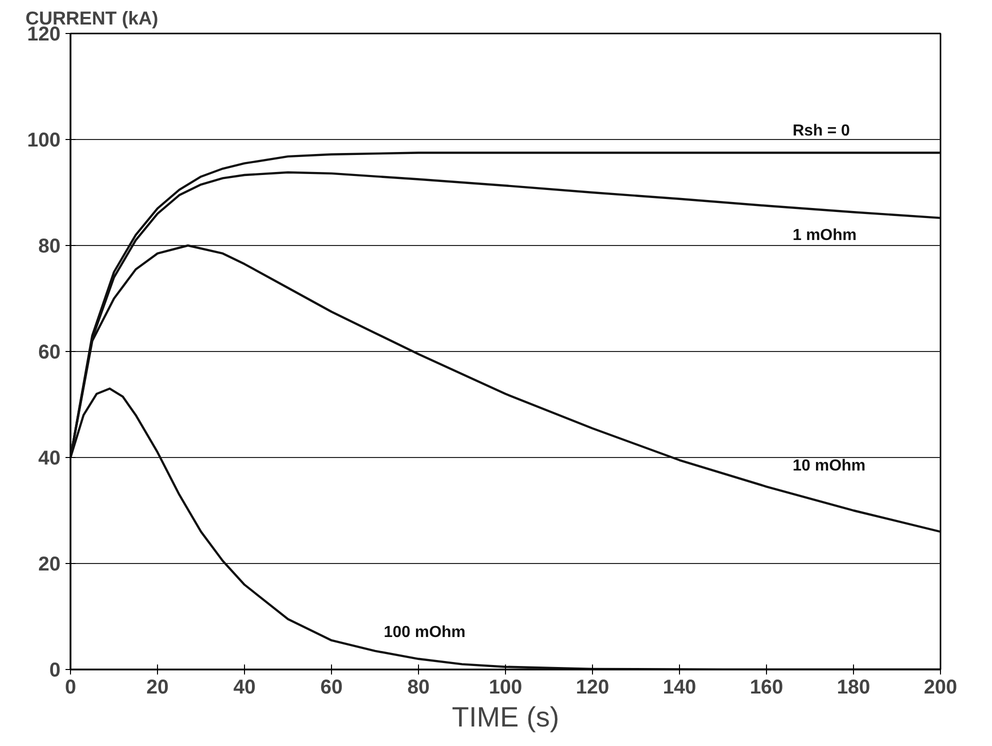  I want to click on y-tick-label: 60, so click(49, 353).